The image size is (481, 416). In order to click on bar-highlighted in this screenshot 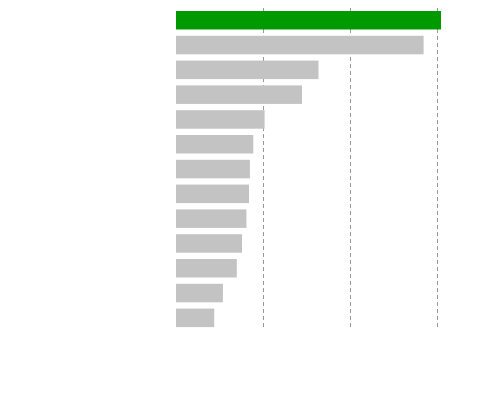, I will do `click(308, 20)`.